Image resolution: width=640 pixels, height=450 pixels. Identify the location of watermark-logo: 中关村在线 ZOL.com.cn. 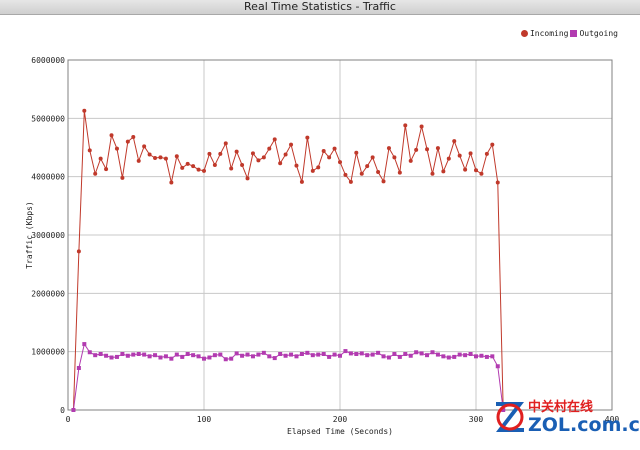
(566, 418).